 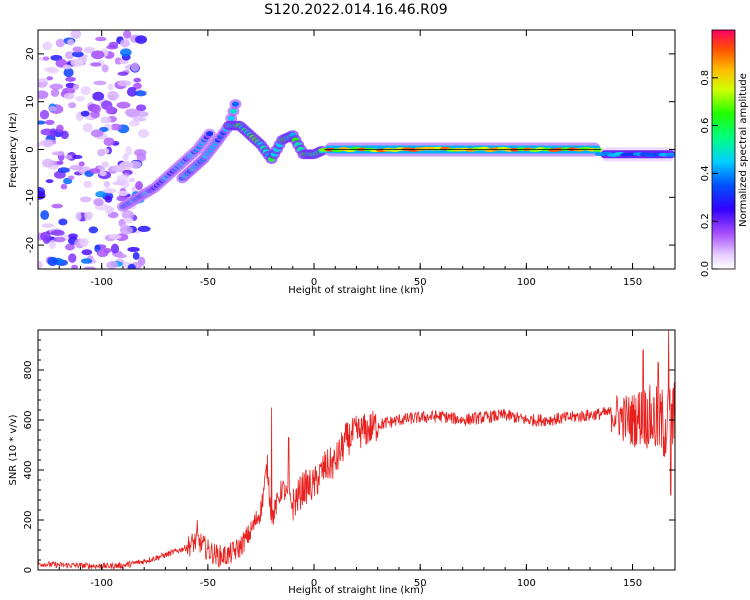 I want to click on colorbar-ticks: 0.0 0.2 0.4 0.6 0.8, so click(x=709, y=173).